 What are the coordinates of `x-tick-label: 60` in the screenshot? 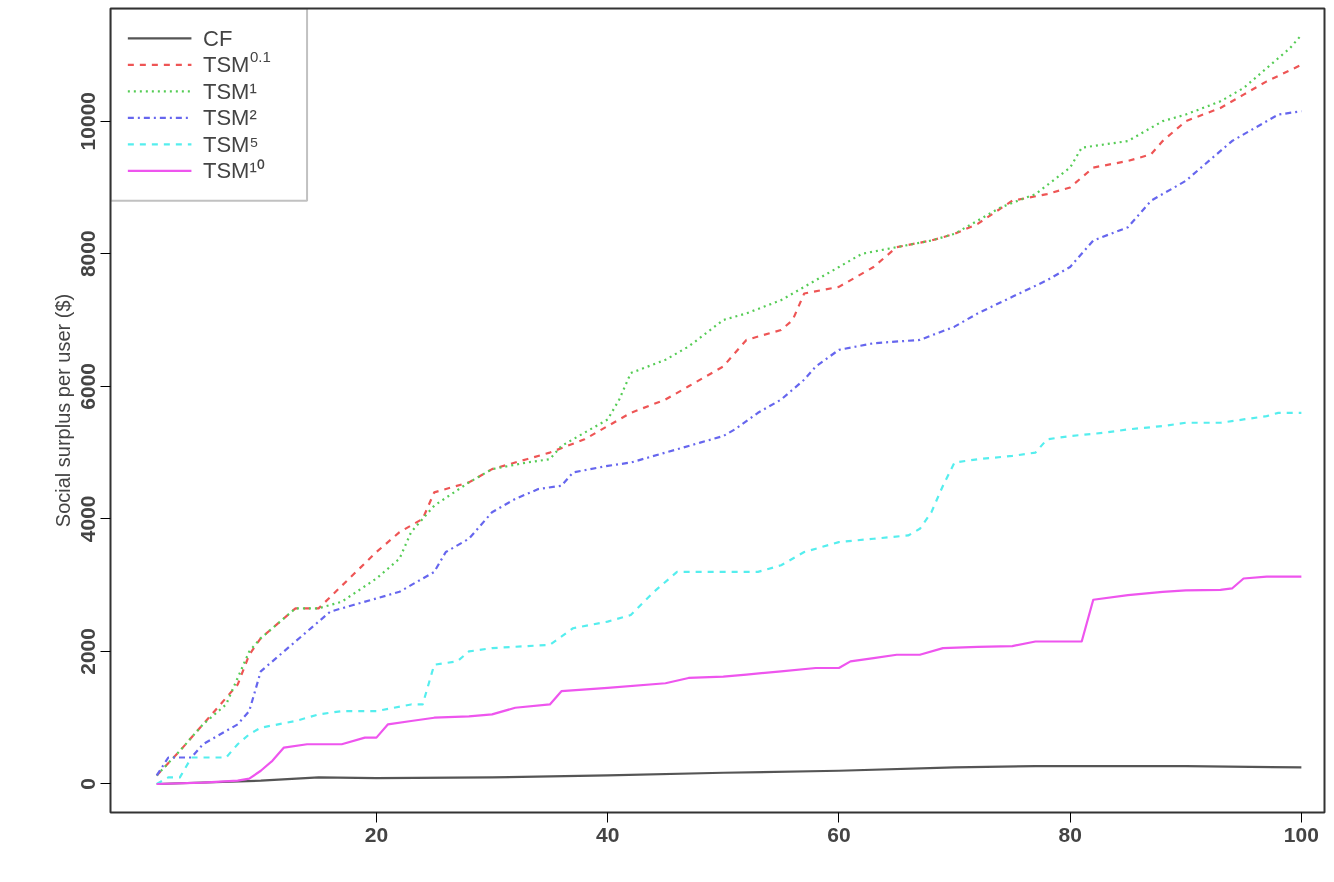 It's located at (839, 834).